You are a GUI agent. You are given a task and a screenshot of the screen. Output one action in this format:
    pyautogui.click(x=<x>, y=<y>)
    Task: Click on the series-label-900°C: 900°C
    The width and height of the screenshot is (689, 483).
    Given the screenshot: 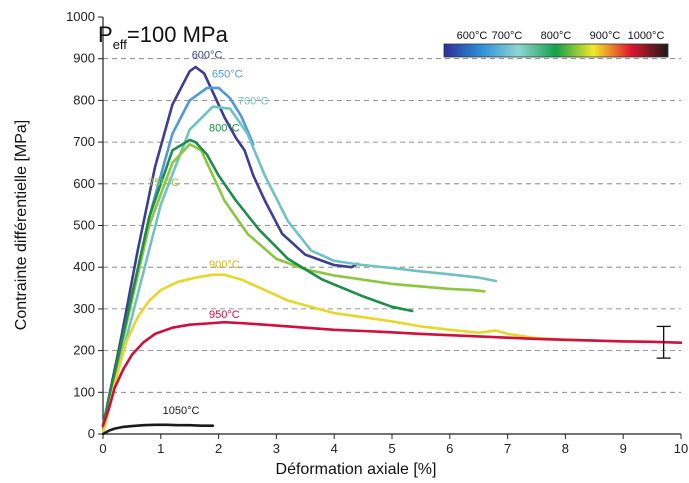 What is the action you would take?
    pyautogui.click(x=224, y=265)
    